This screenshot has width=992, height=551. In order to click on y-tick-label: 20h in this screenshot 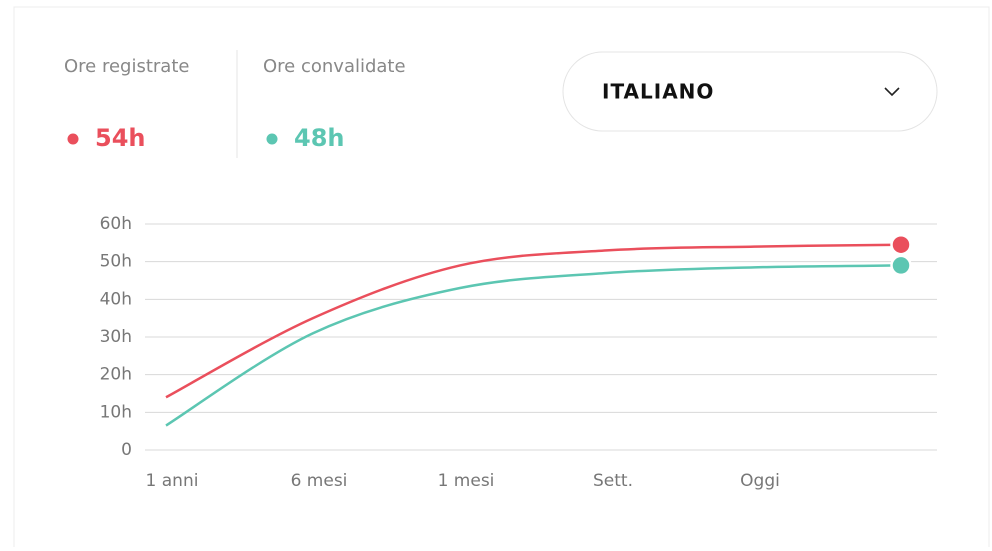, I will do `click(116, 375)`.